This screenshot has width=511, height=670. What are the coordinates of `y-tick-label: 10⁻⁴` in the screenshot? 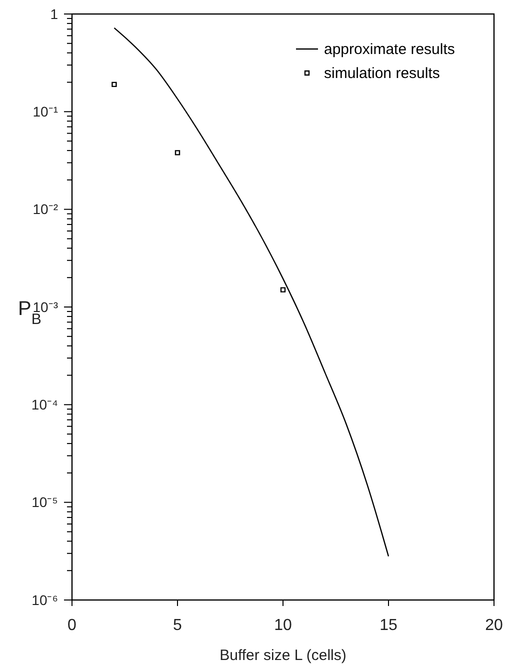 It's located at (44, 404).